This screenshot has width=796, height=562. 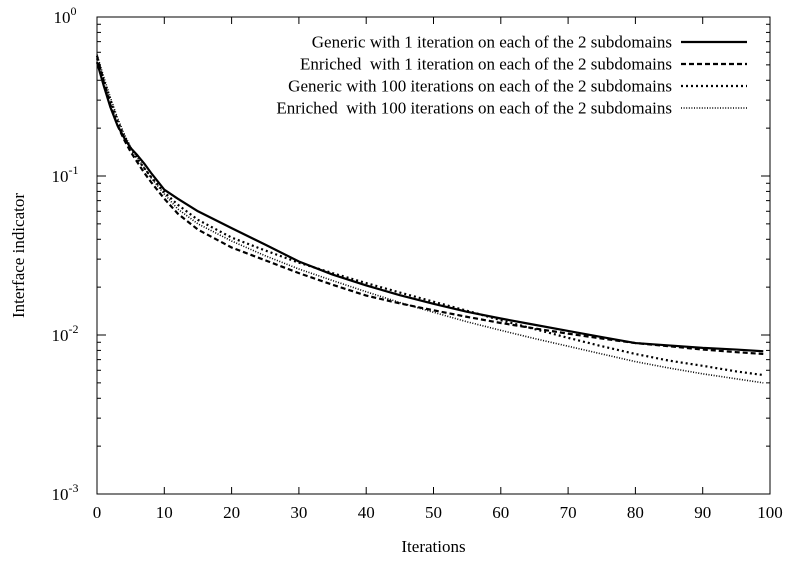 What do you see at coordinates (433, 512) in the screenshot?
I see `x-tick-label: 50` at bounding box center [433, 512].